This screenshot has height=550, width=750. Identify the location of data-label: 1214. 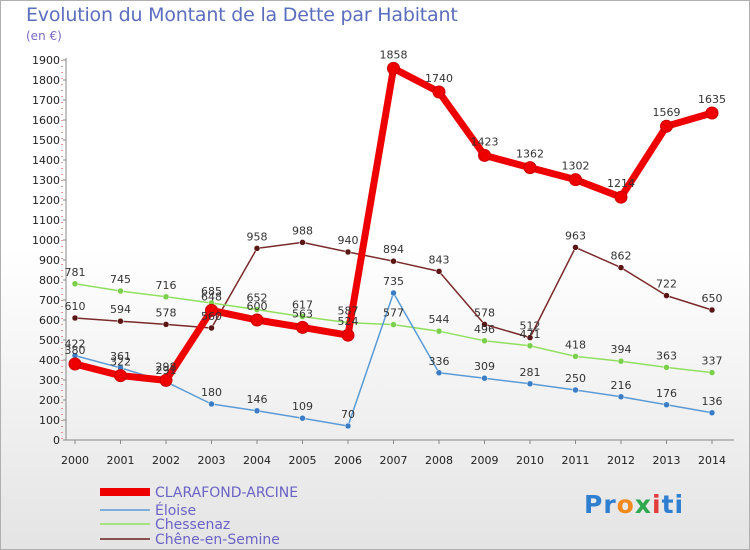
(621, 183).